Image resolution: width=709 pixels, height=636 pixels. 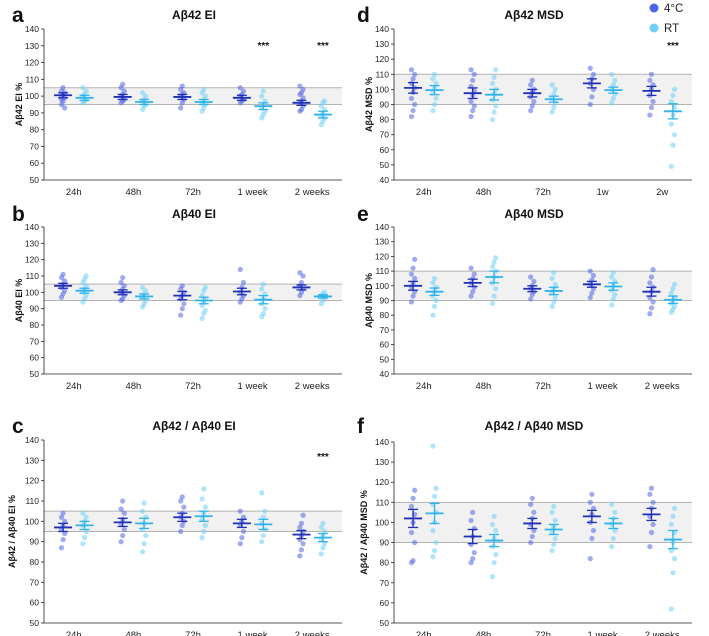 What do you see at coordinates (18, 214) in the screenshot?
I see `panel-letter: b` at bounding box center [18, 214].